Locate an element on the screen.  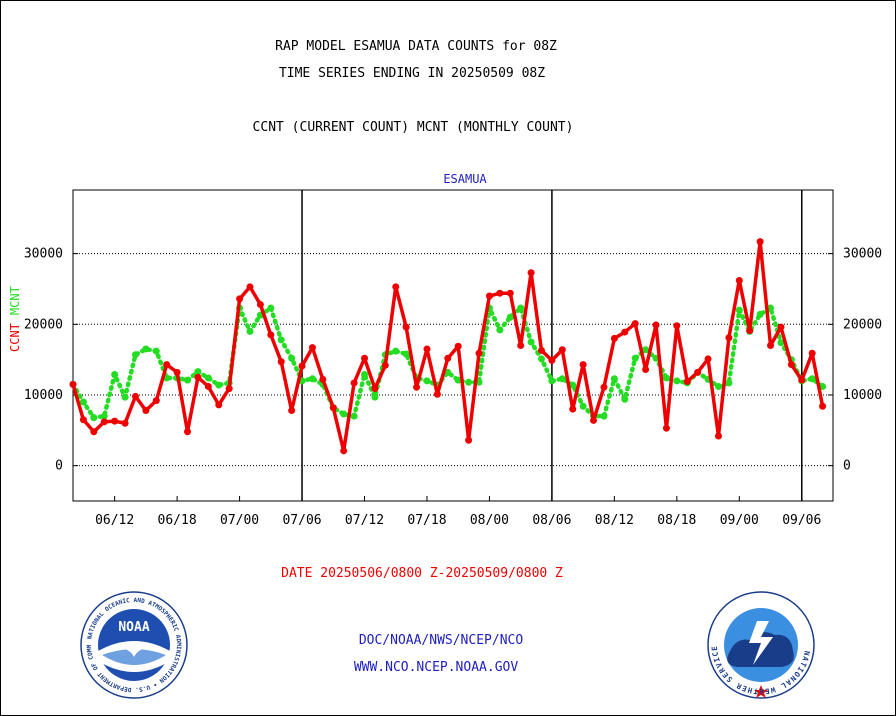
y-axis-label-ccnt: CCNT is located at coordinates (15, 337).